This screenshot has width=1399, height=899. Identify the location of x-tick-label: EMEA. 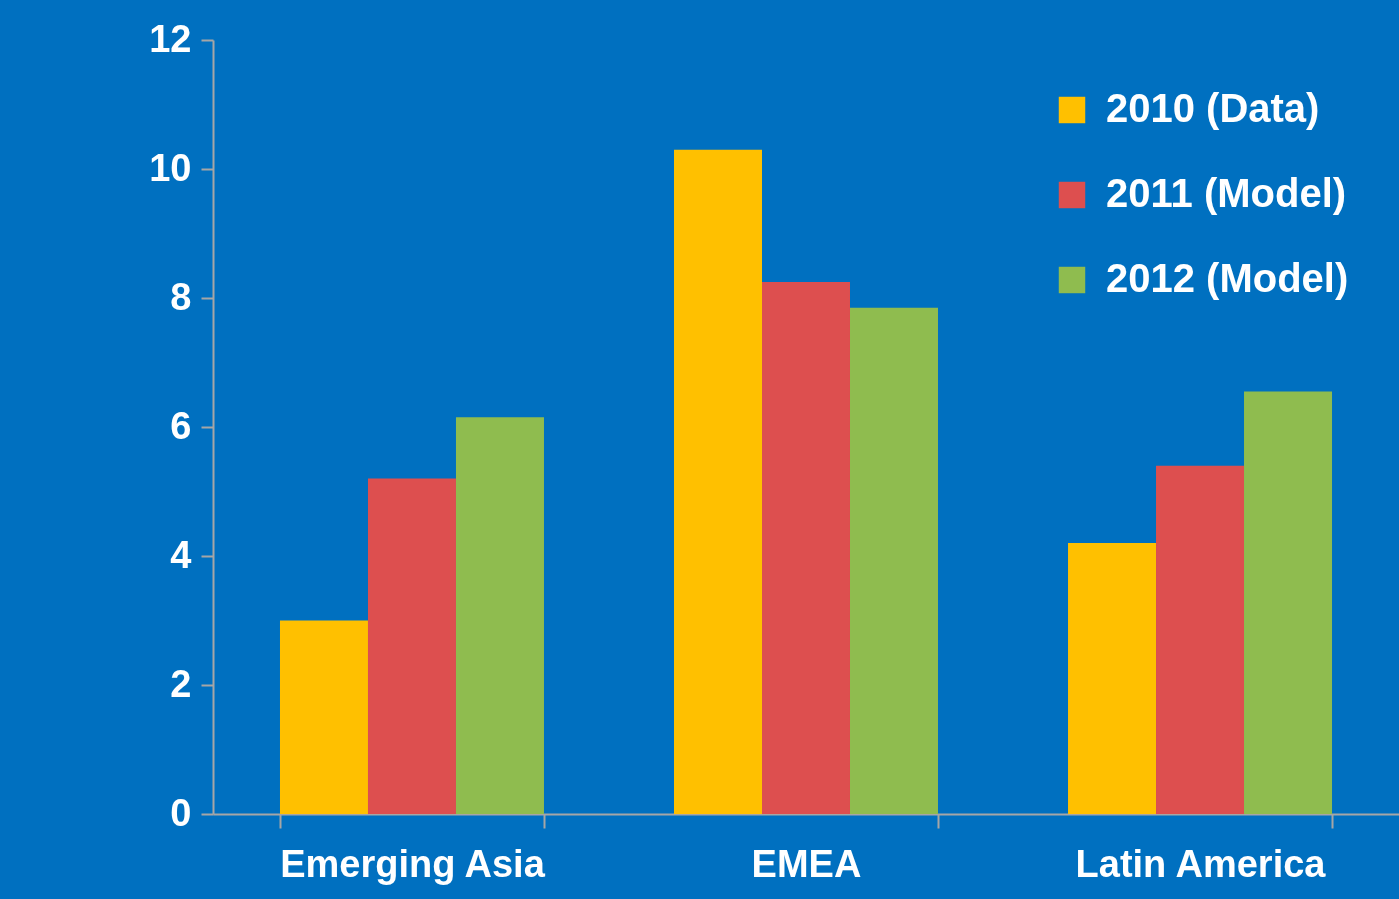
(806, 863).